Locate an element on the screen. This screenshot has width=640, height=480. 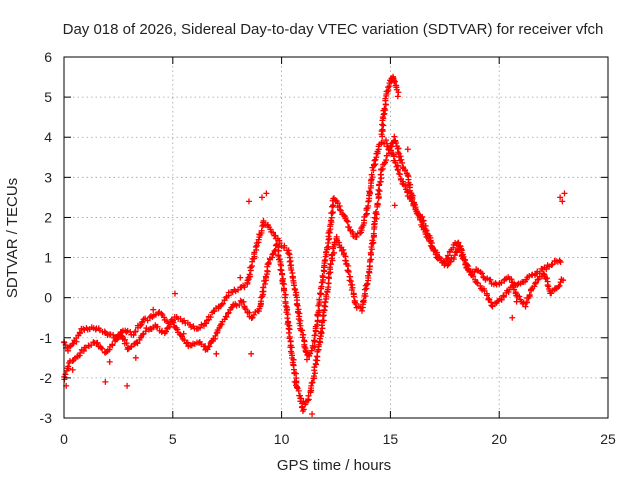
y-tick-label: -3 is located at coordinates (46, 418).